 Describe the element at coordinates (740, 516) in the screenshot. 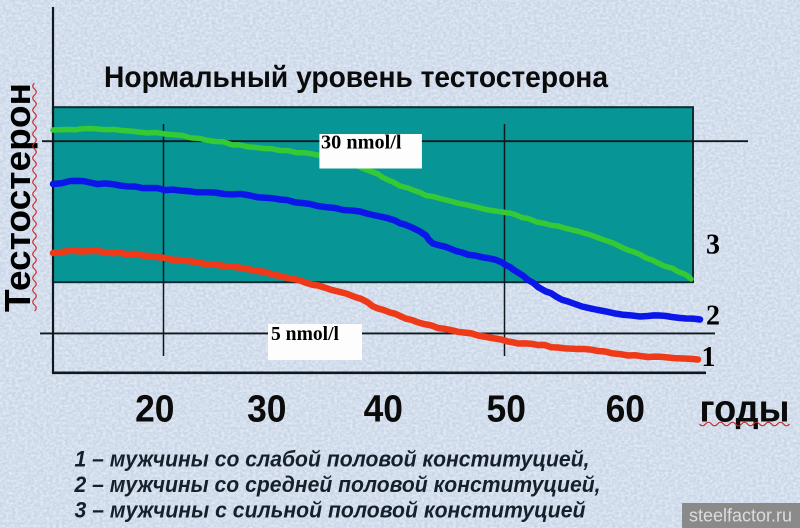

I see `svg-text: steelfactor.ru` at that location.